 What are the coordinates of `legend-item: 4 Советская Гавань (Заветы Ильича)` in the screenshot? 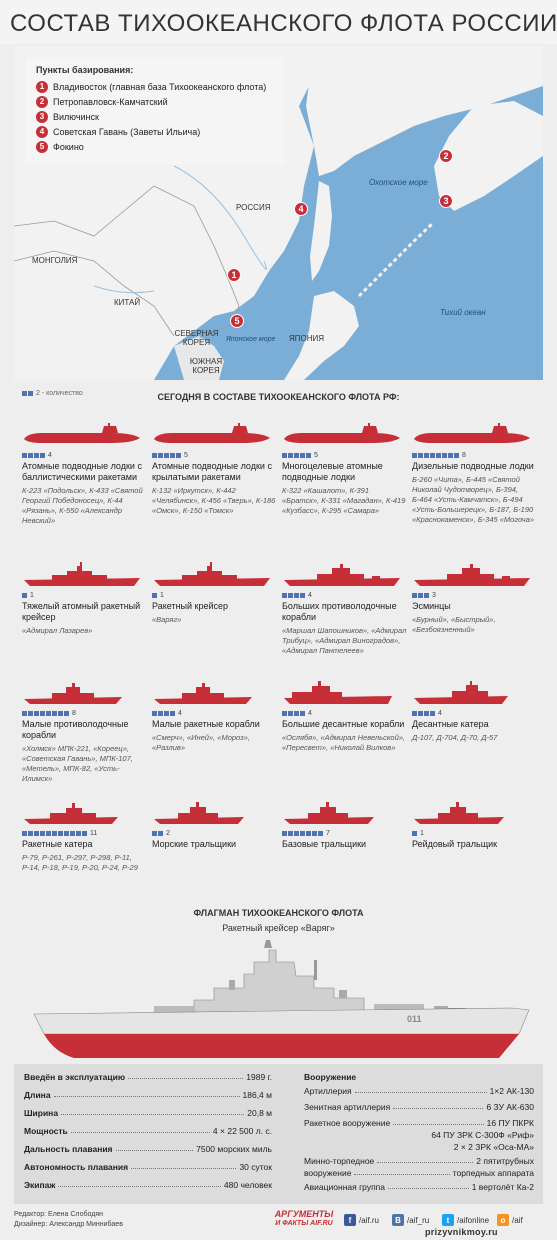 It's located at (155, 131).